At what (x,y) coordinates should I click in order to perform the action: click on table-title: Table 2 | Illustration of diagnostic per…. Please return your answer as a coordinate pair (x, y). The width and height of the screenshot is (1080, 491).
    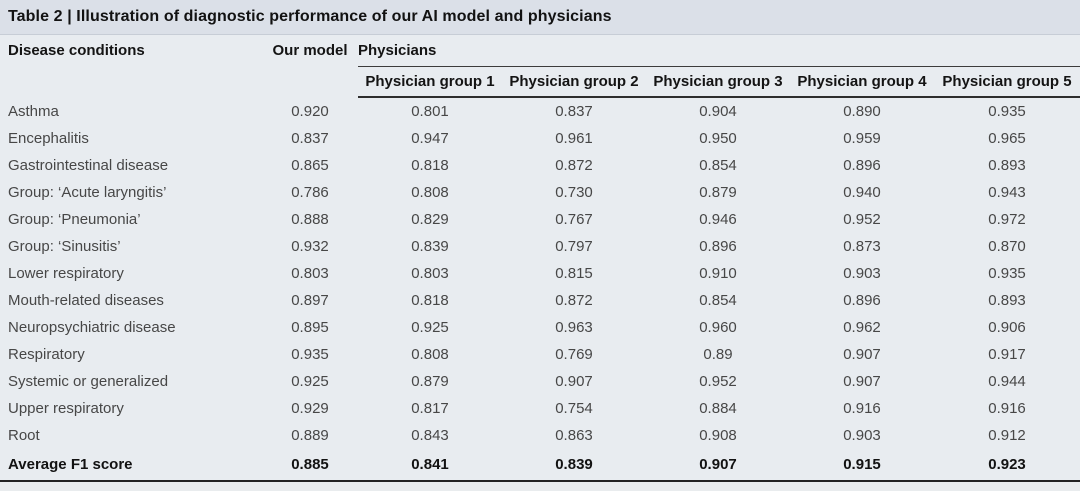
    Looking at the image, I should click on (310, 16).